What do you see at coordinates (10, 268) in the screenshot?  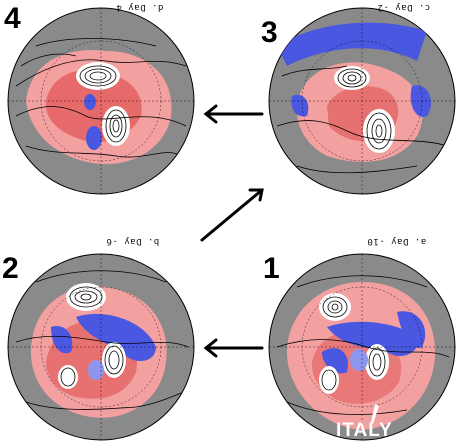 I see `panel-number: 2` at bounding box center [10, 268].